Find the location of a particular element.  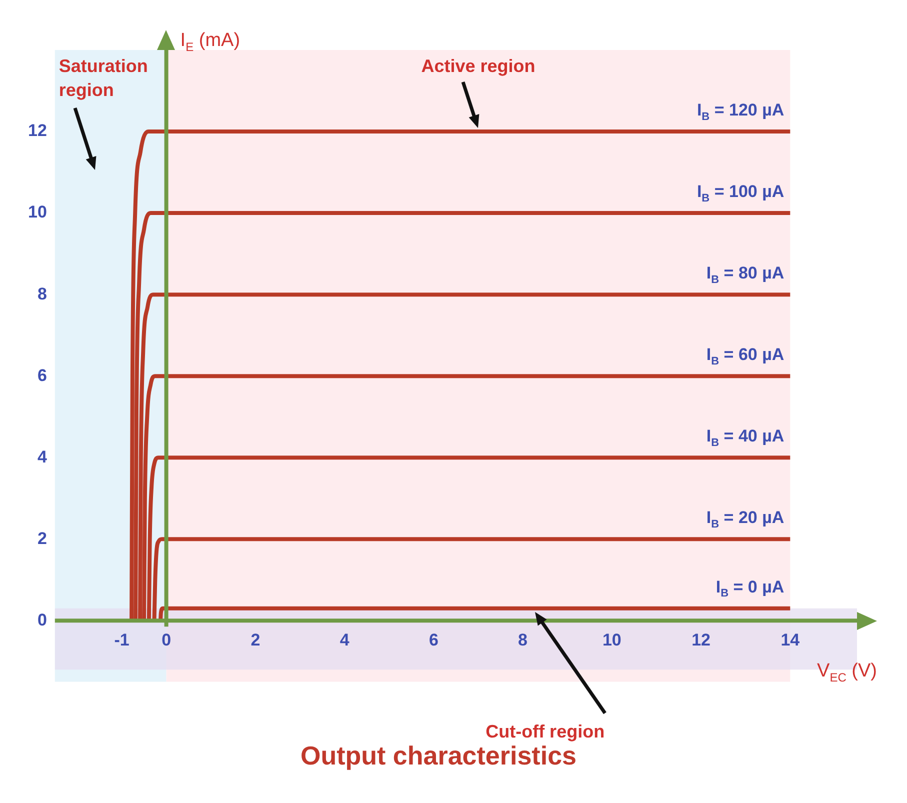

y-tick-label: 4 is located at coordinates (42, 456).